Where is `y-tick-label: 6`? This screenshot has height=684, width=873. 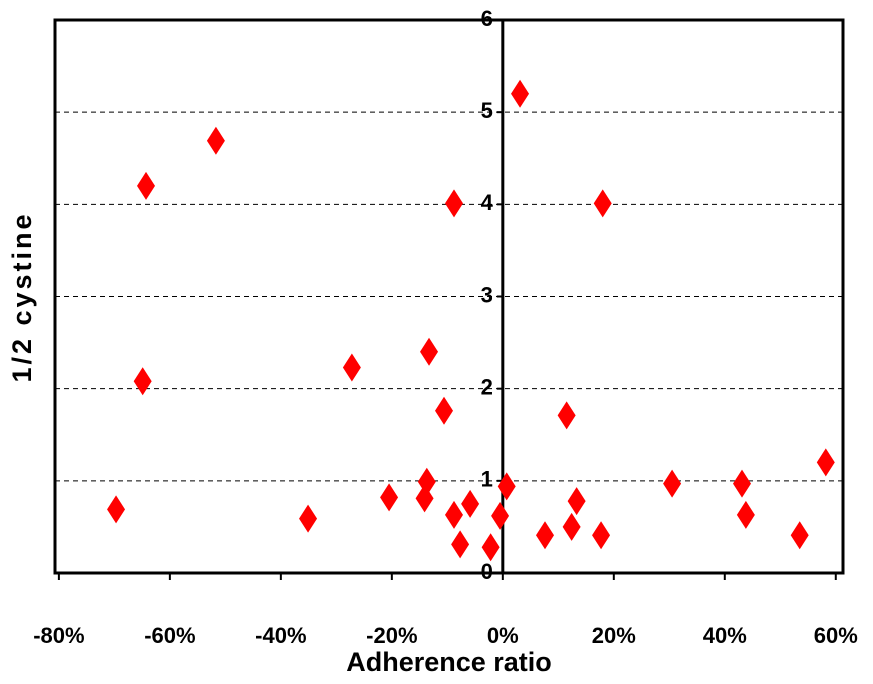 y-tick-label: 6 is located at coordinates (487, 18).